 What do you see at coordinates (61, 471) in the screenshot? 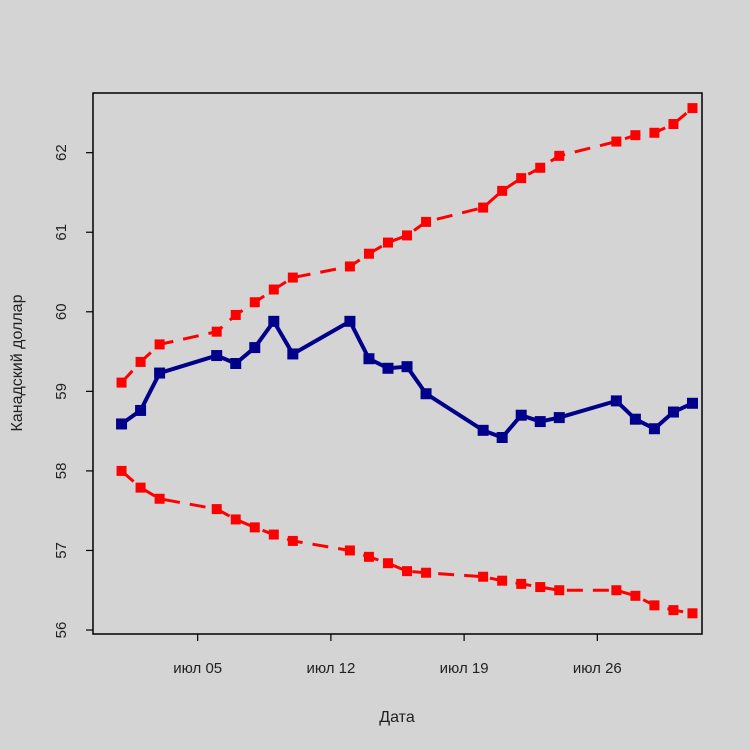
I see `y-tick-label: 58` at bounding box center [61, 471].